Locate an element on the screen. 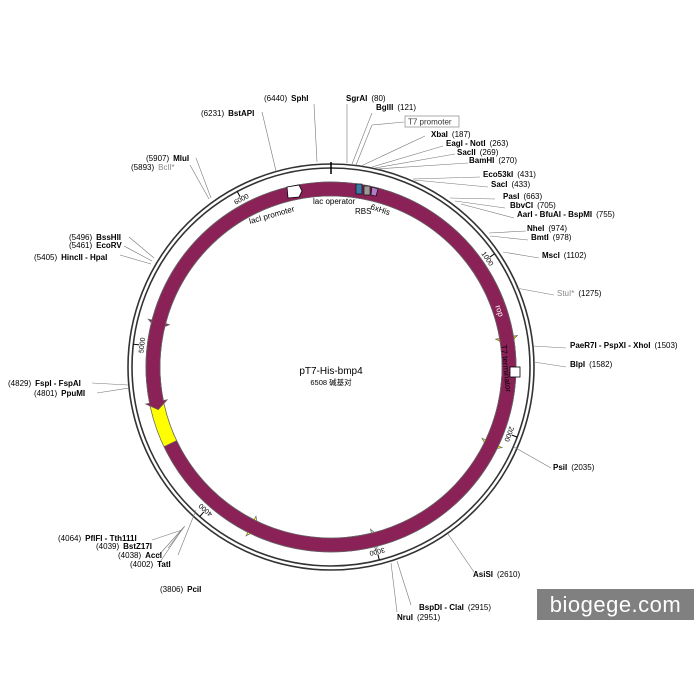 The height and width of the screenshot is (700, 700). site-bstz17i: (4039) BstZ17I is located at coordinates (124, 546).